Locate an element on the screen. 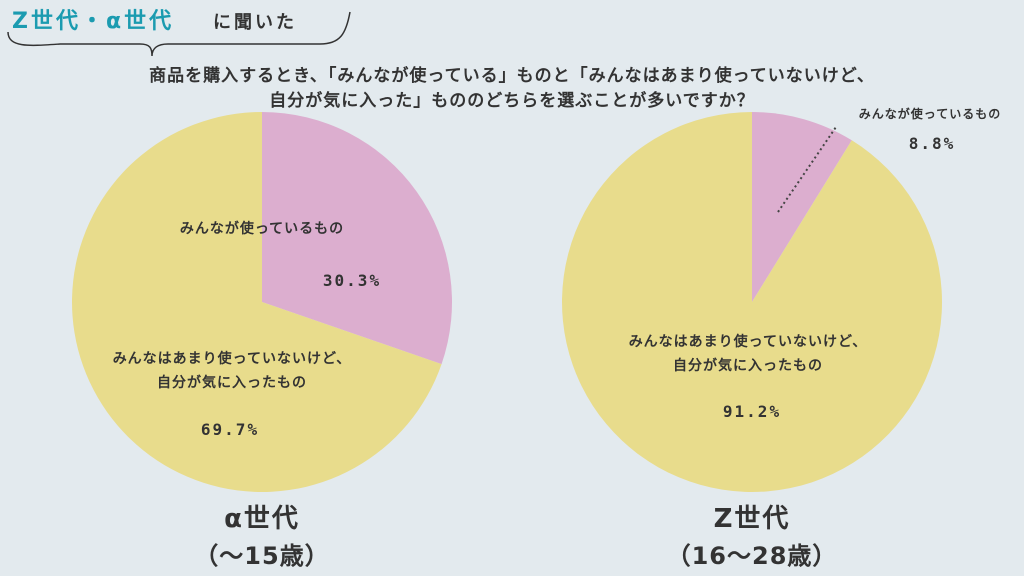  header-tag-plain: に聞いた is located at coordinates (255, 22).